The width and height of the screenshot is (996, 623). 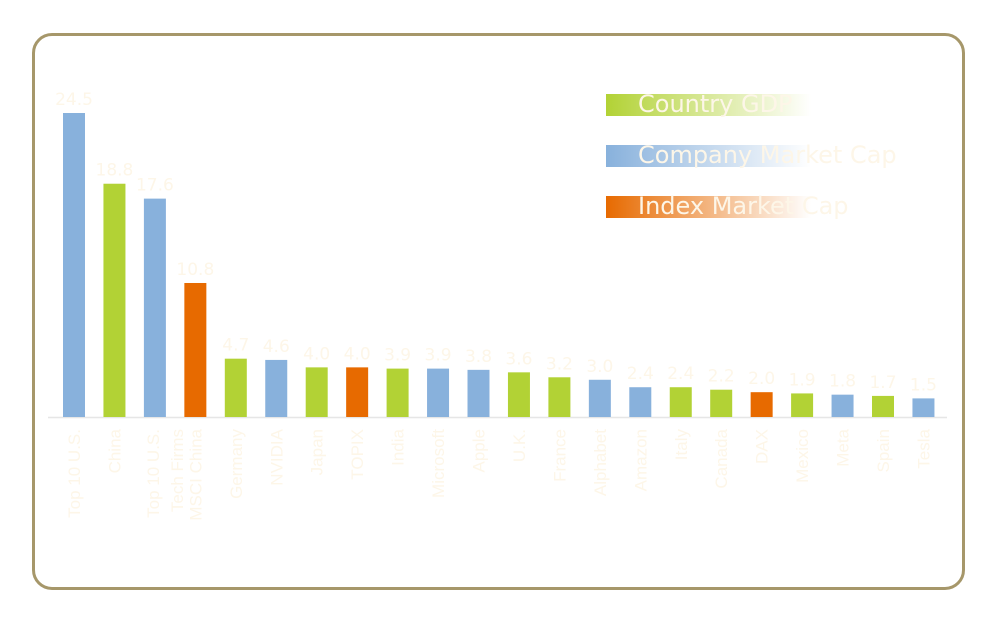 What do you see at coordinates (195, 270) in the screenshot?
I see `data-label: 10.8` at bounding box center [195, 270].